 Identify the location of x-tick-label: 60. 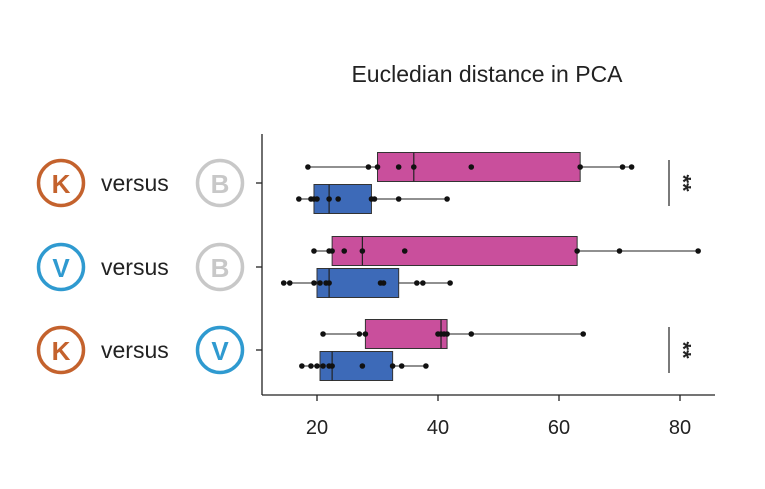
(559, 428).